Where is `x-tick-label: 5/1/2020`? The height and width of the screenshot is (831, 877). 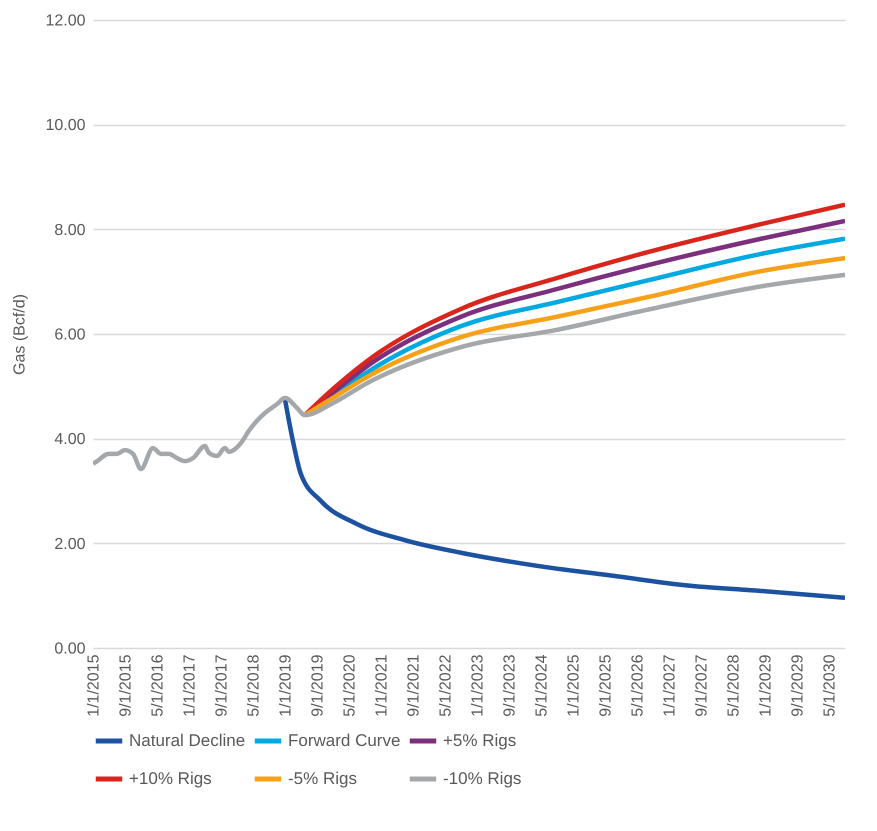 x-tick-label: 5/1/2020 is located at coordinates (349, 685).